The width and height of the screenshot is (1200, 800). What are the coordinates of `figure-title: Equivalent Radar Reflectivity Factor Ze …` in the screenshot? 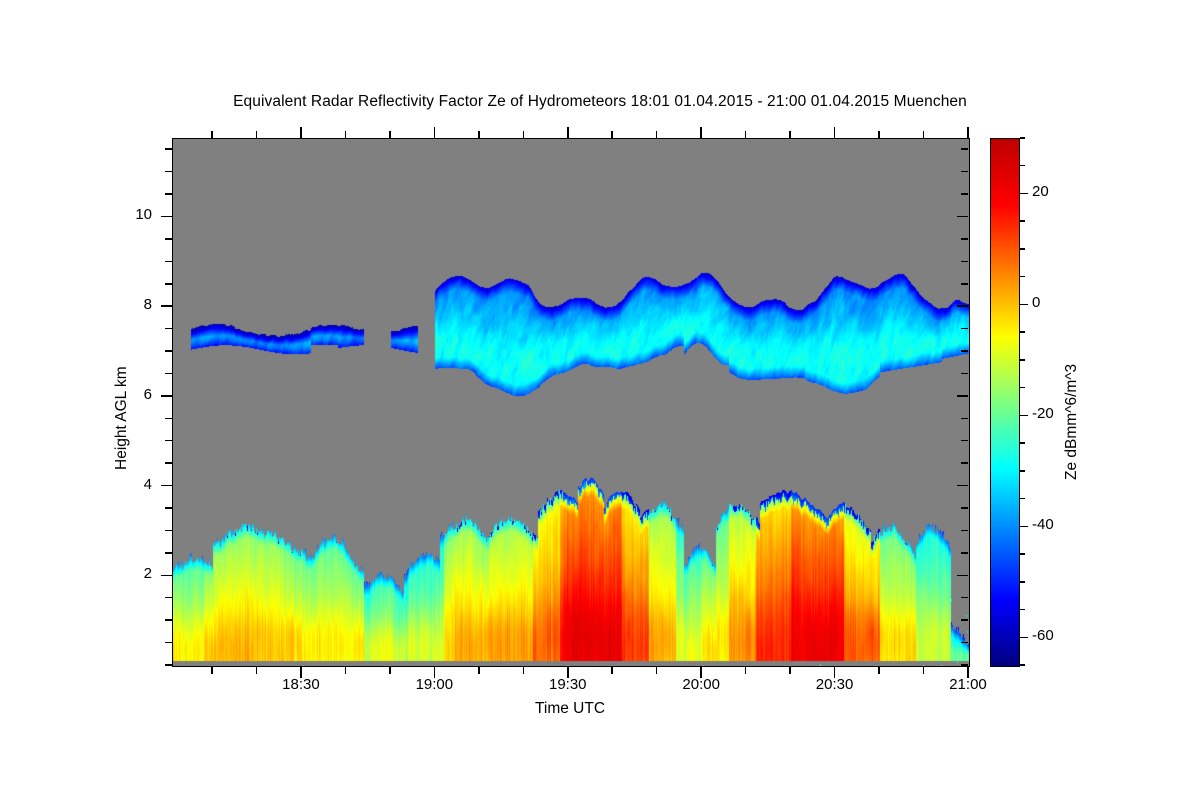 It's located at (600, 101).